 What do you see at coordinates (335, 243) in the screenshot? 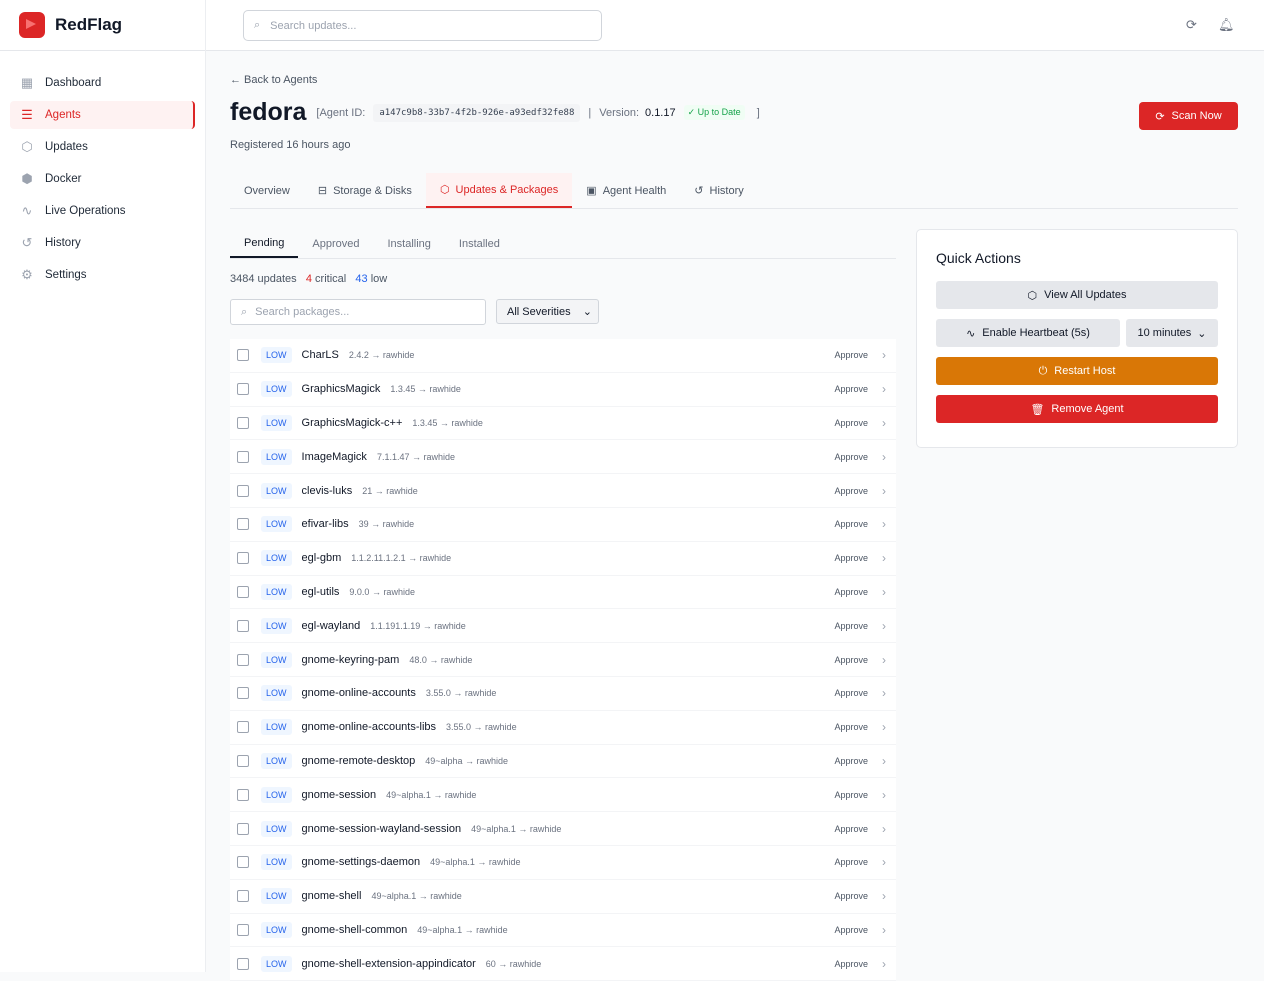
I see `subtab-approved: Approved` at bounding box center [335, 243].